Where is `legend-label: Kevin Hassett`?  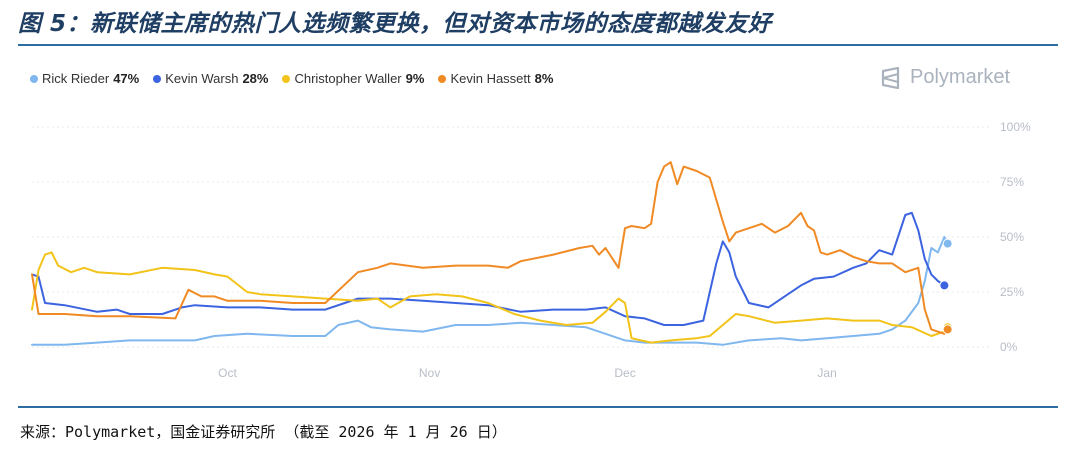
legend-label: Kevin Hassett is located at coordinates (490, 78).